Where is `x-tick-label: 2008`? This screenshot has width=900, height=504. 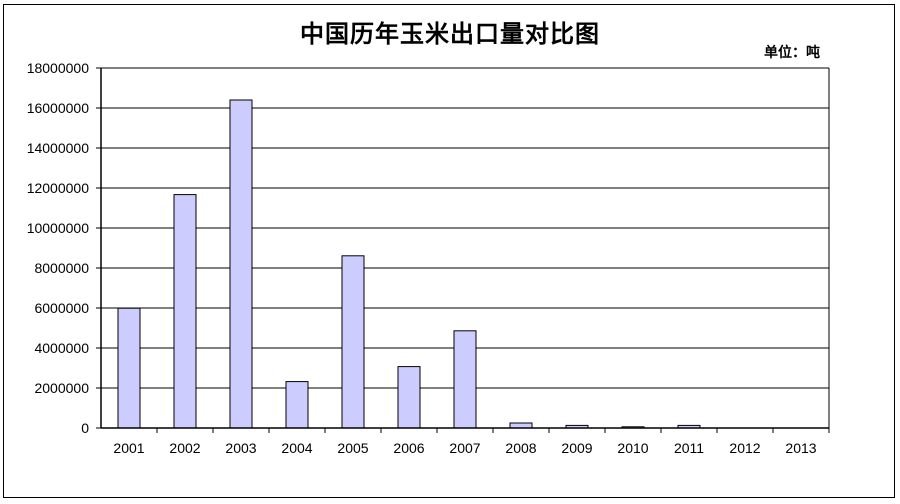 x-tick-label: 2008 is located at coordinates (520, 448).